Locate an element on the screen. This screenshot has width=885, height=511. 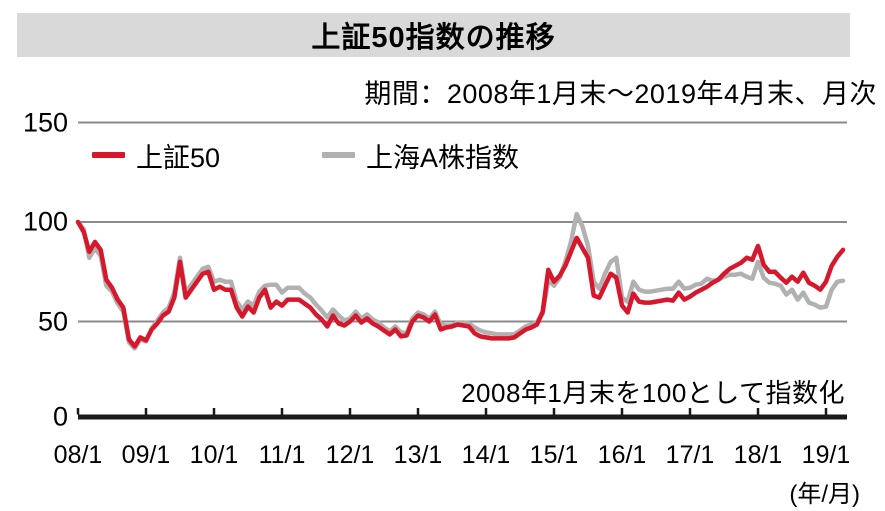
y-tick-label-150: 150 is located at coordinates (45, 122).